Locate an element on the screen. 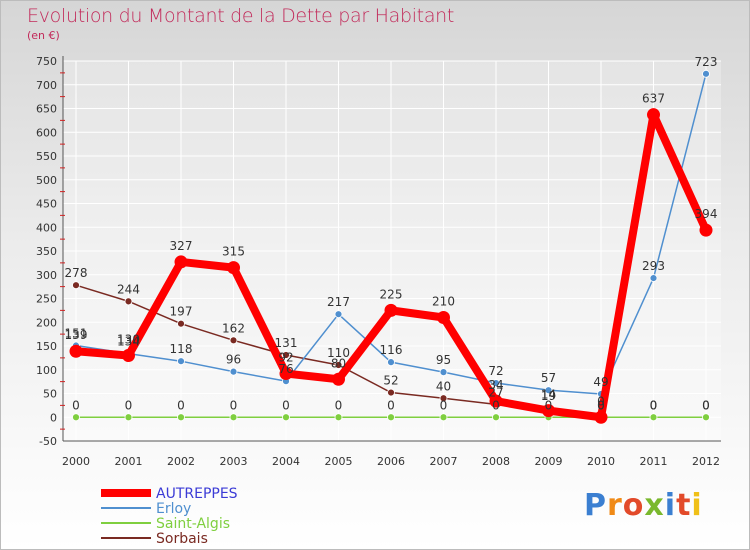 This screenshot has height=550, width=750. x-tick-label: 2001 is located at coordinates (129, 461).